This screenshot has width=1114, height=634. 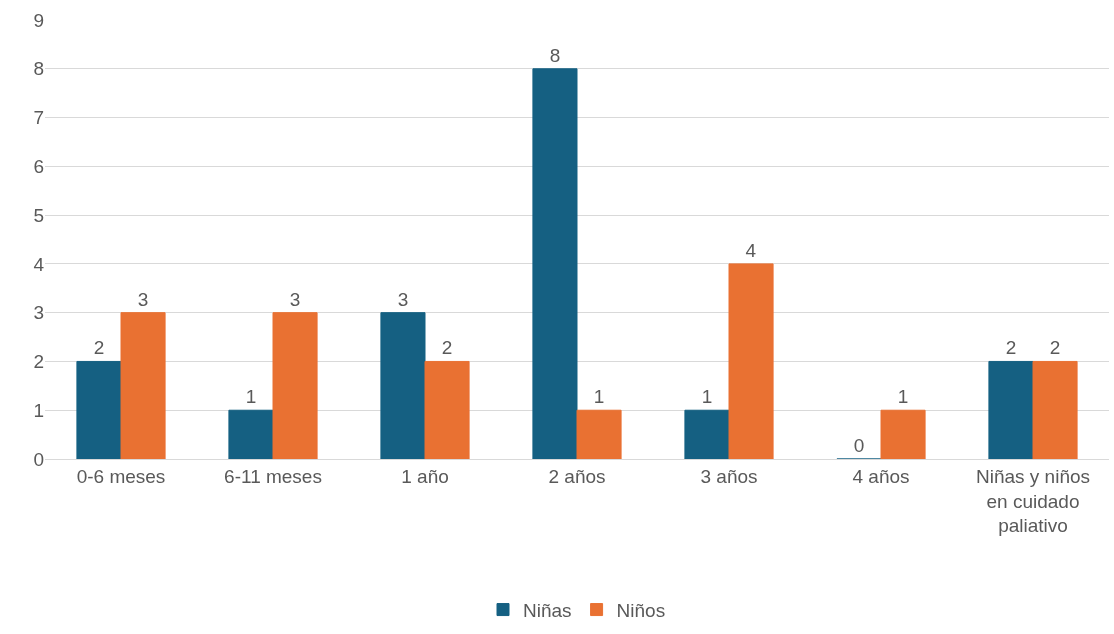 What do you see at coordinates (121, 476) in the screenshot?
I see `x-tick-label: 0-6 meses` at bounding box center [121, 476].